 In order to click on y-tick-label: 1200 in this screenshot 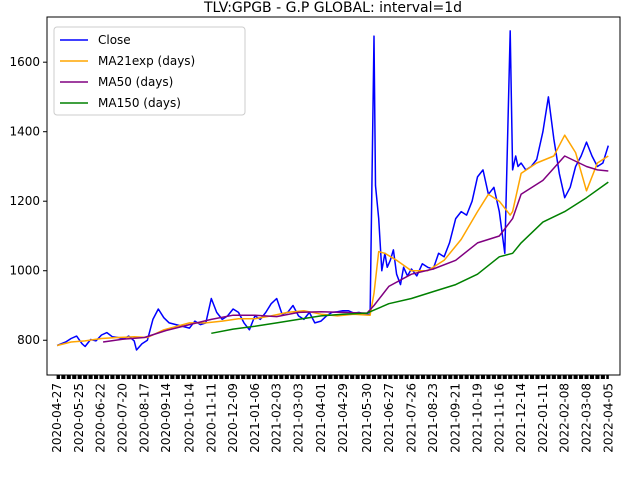, I will do `click(24, 201)`.